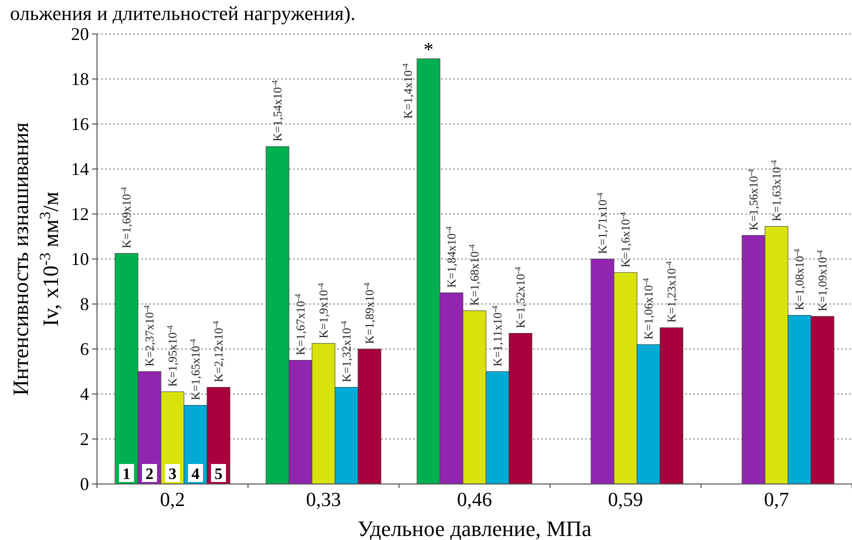  I want to click on y-tick-label: 20, so click(80, 34).